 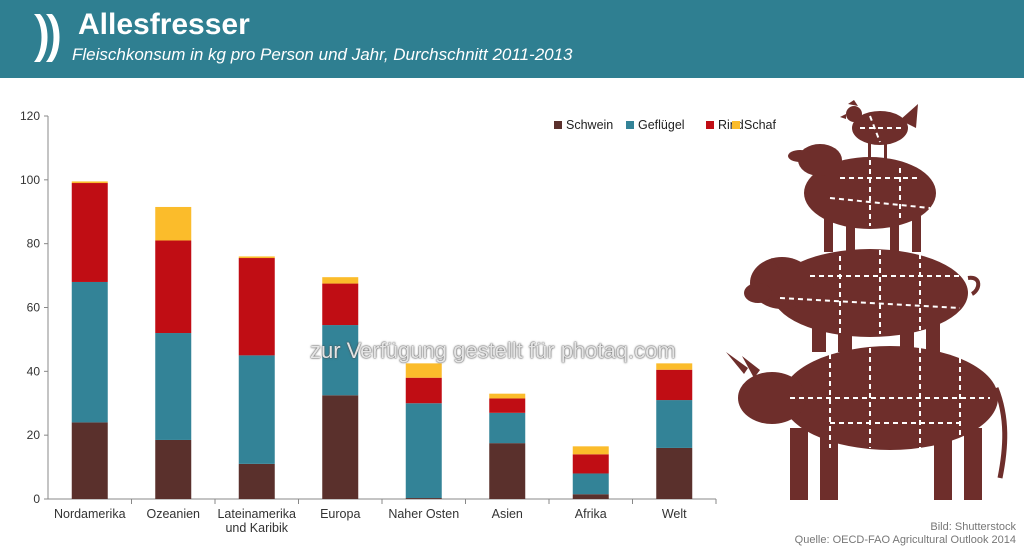 What do you see at coordinates (423, 514) in the screenshot?
I see `x-category-label: Naher Osten` at bounding box center [423, 514].